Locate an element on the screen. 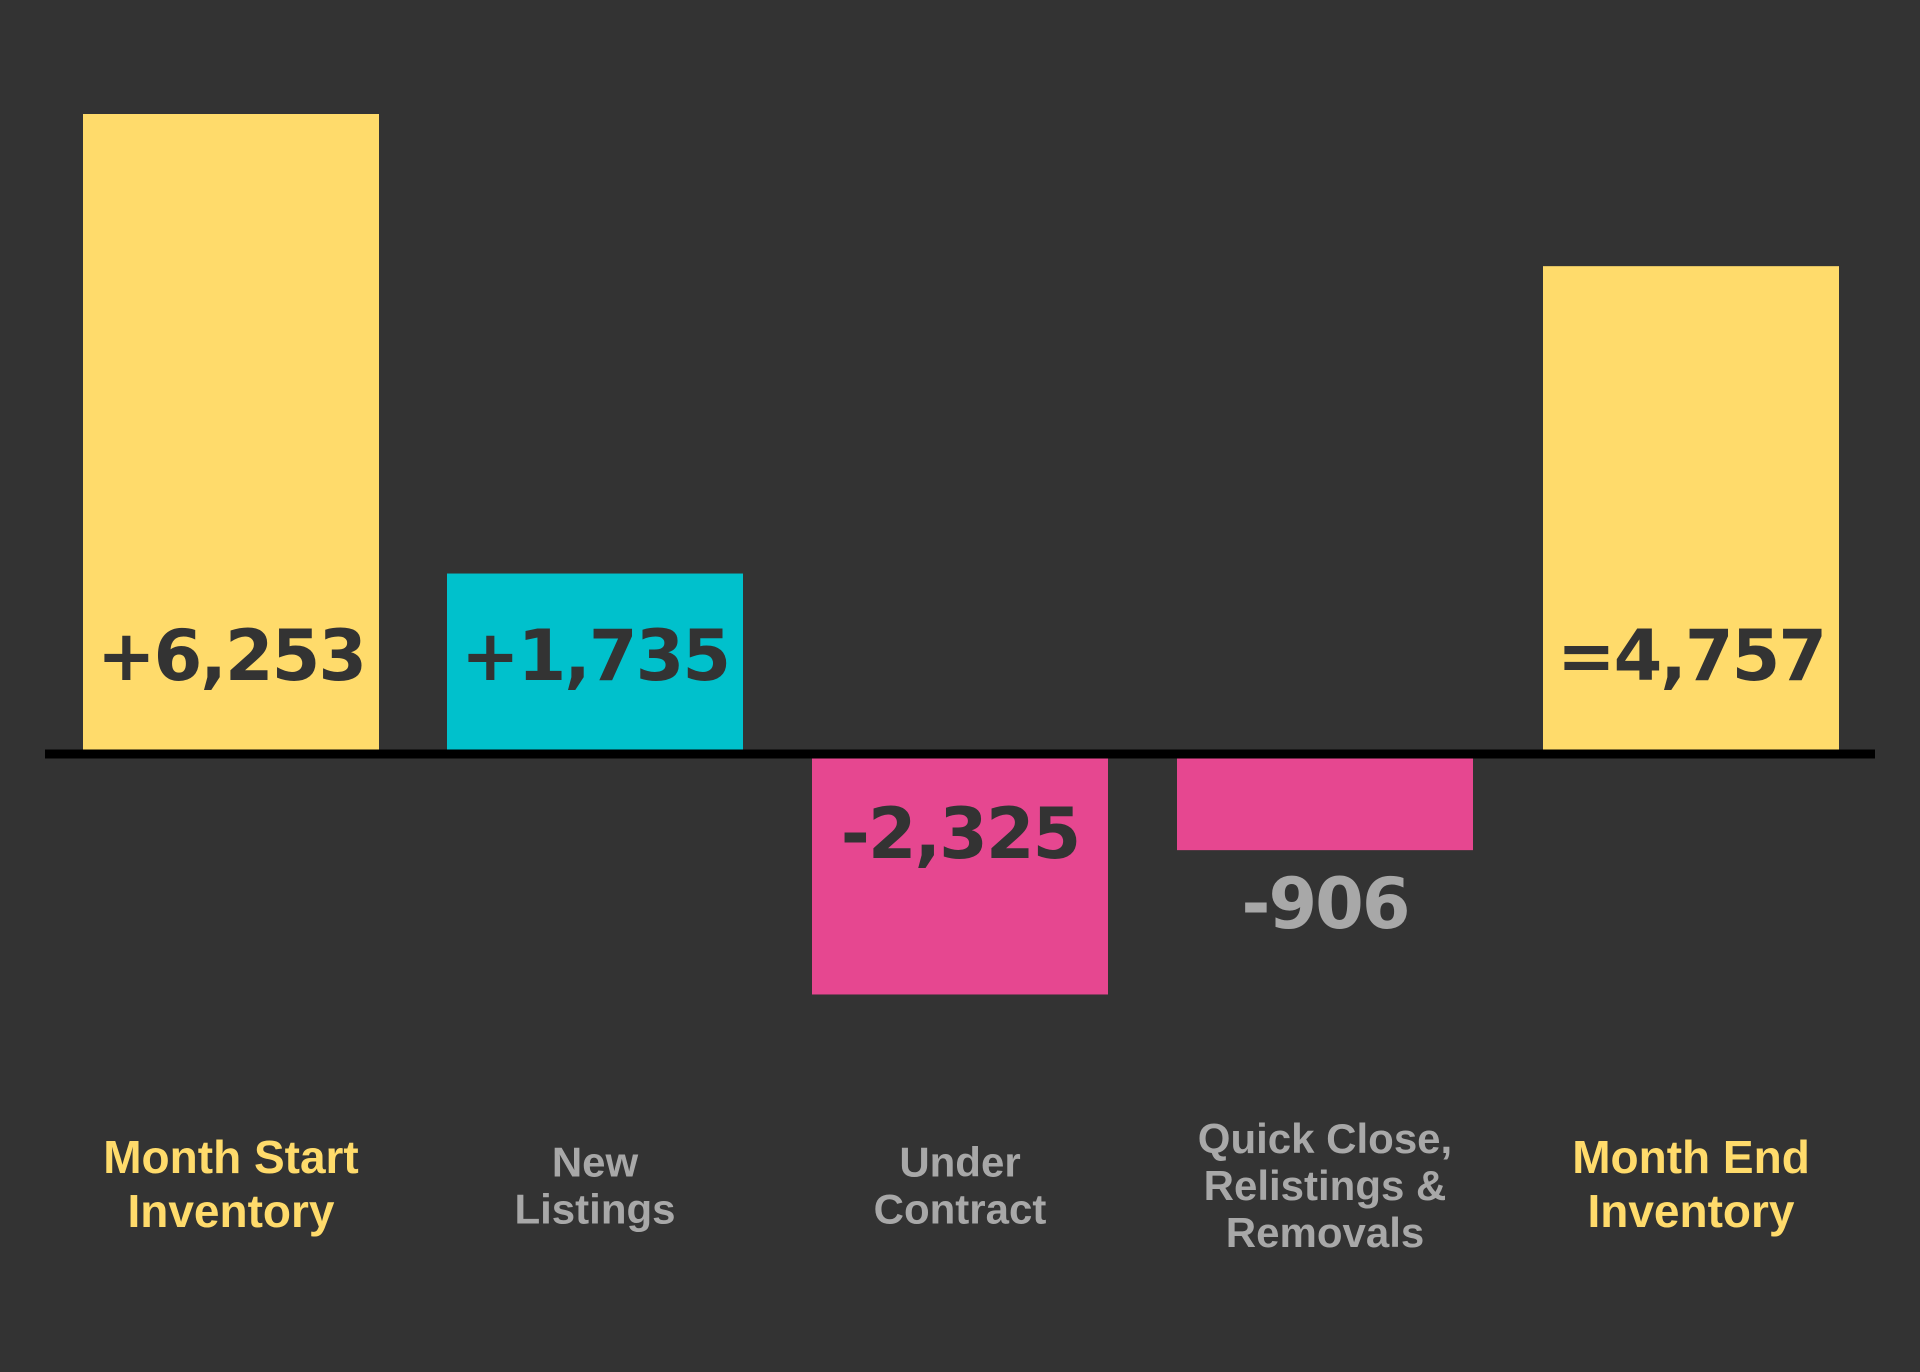 The height and width of the screenshot is (1372, 1920). category-label-2: New Listings is located at coordinates (594, 1186).